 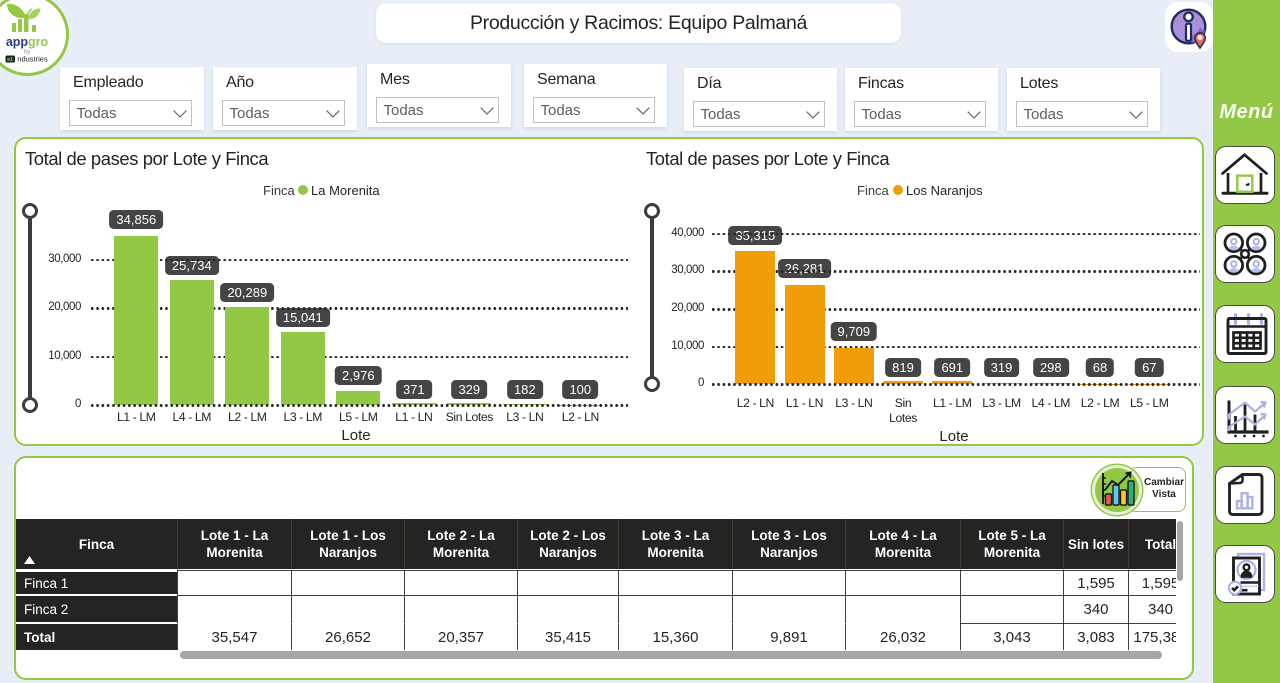 I want to click on svg-text: by, so click(x=27, y=53).